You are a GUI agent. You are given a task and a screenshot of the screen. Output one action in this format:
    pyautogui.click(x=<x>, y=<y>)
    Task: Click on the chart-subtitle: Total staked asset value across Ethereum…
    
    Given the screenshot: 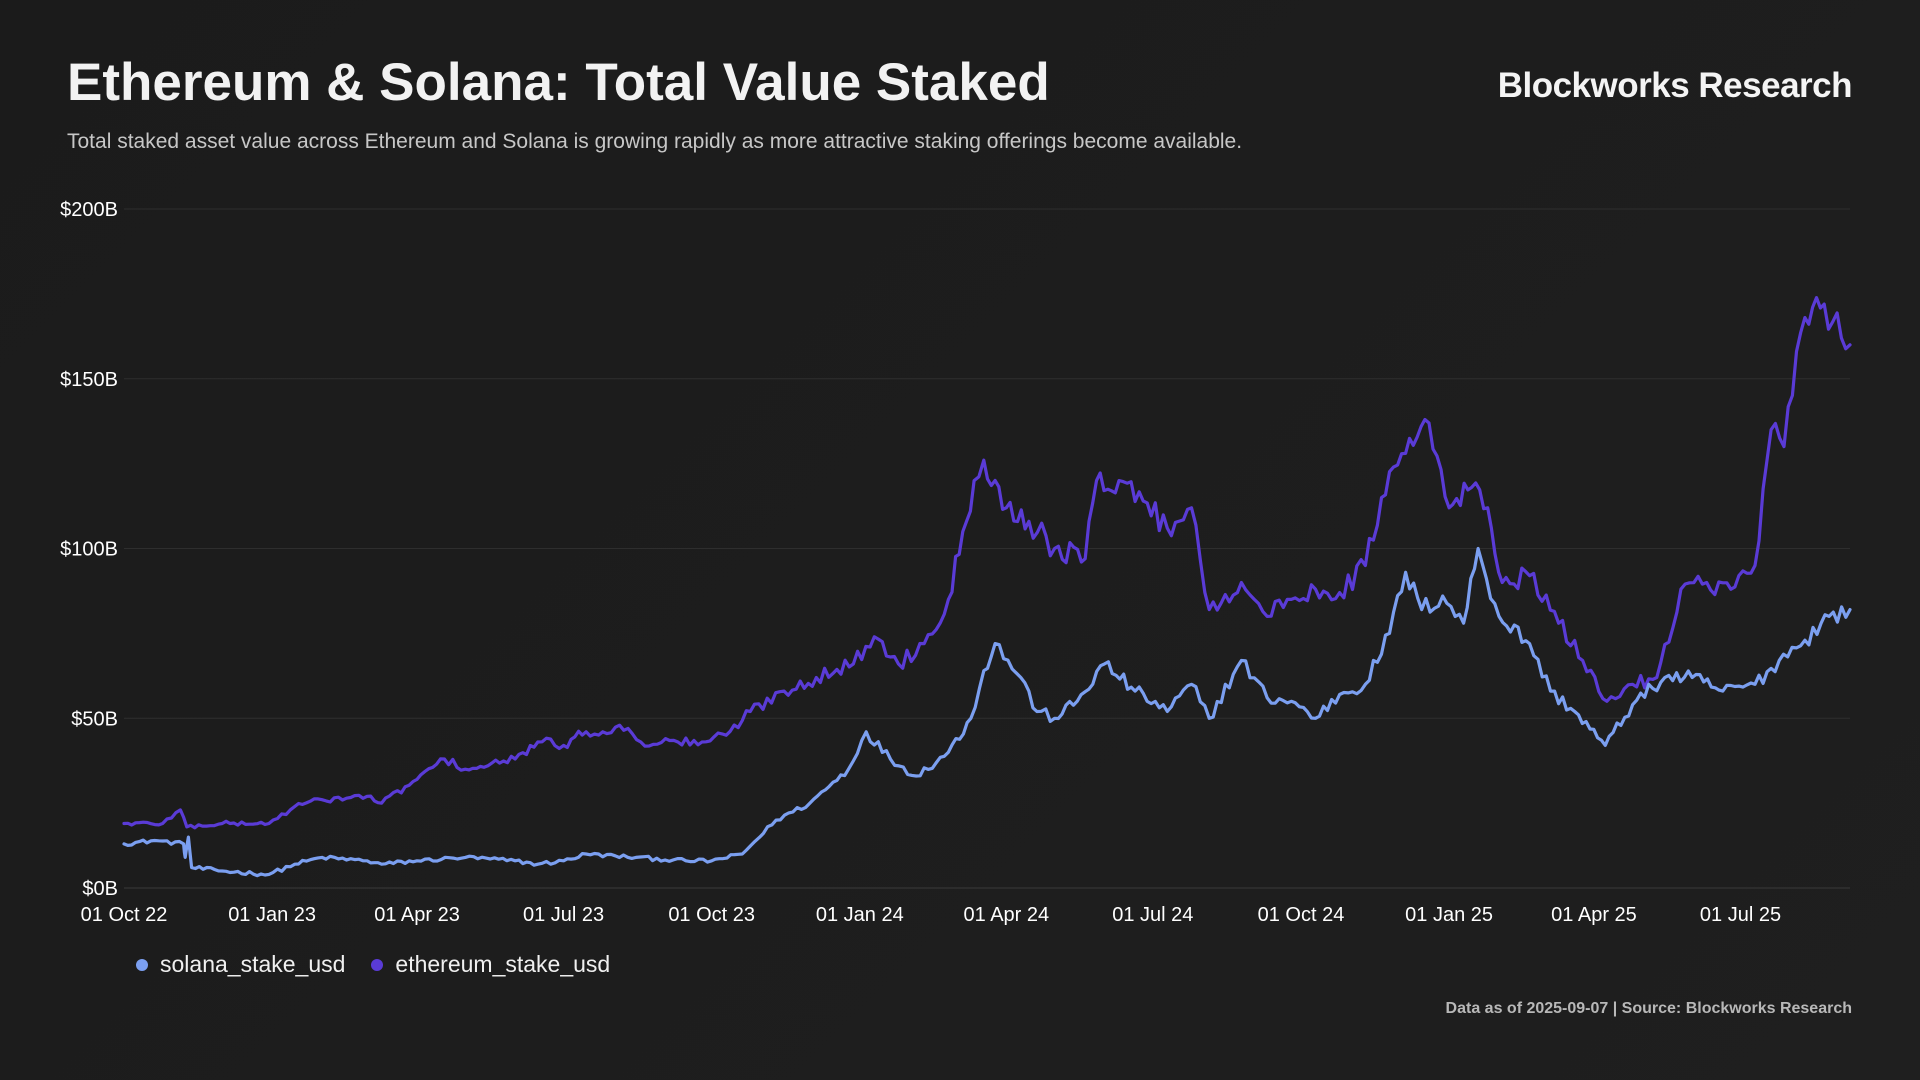 What is the action you would take?
    pyautogui.click(x=655, y=141)
    